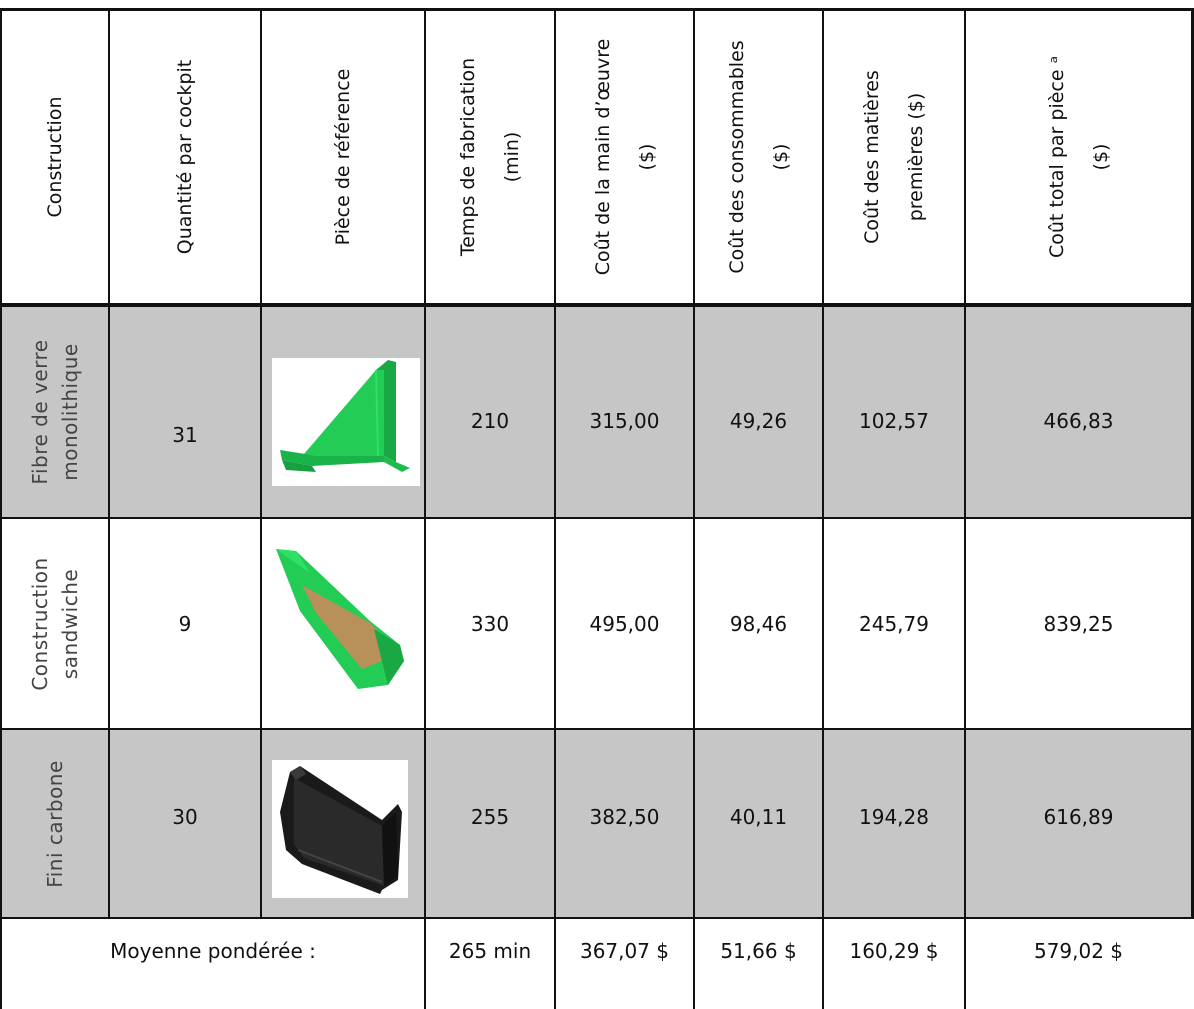 Image resolution: width=1194 pixels, height=1009 pixels. Describe the element at coordinates (468, 157) in the screenshot. I see `header-time-text: Temps de fabrication` at that location.